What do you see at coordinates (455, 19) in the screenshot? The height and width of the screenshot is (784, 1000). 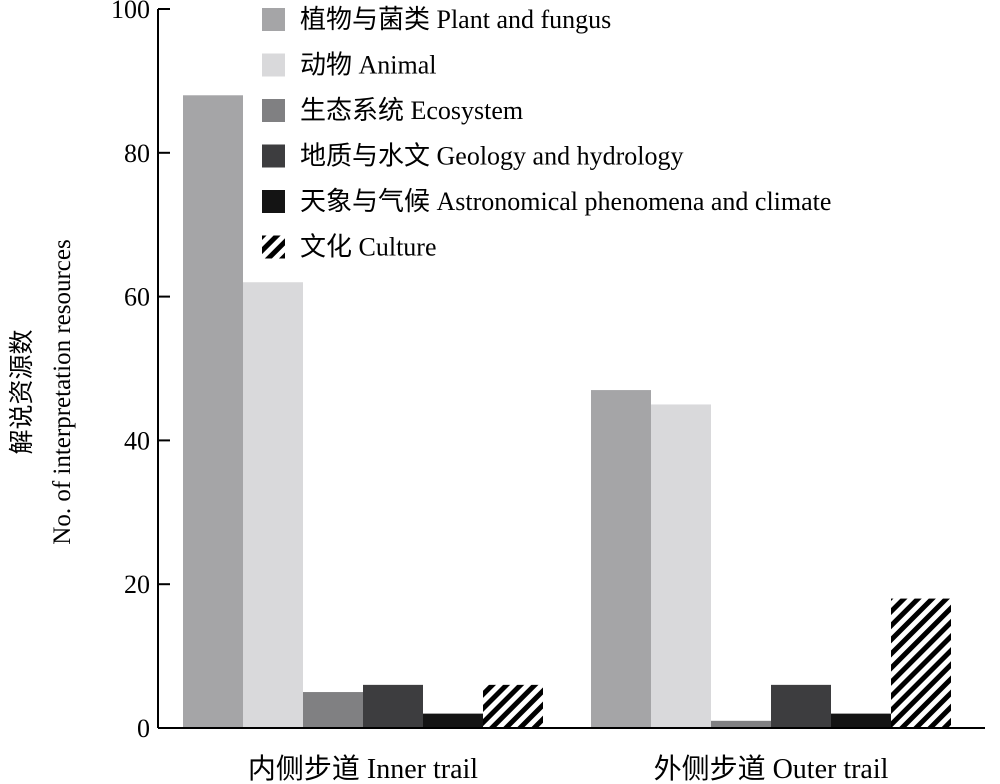 I see `legend-label: 植物与菌类 Plant and fungus` at bounding box center [455, 19].